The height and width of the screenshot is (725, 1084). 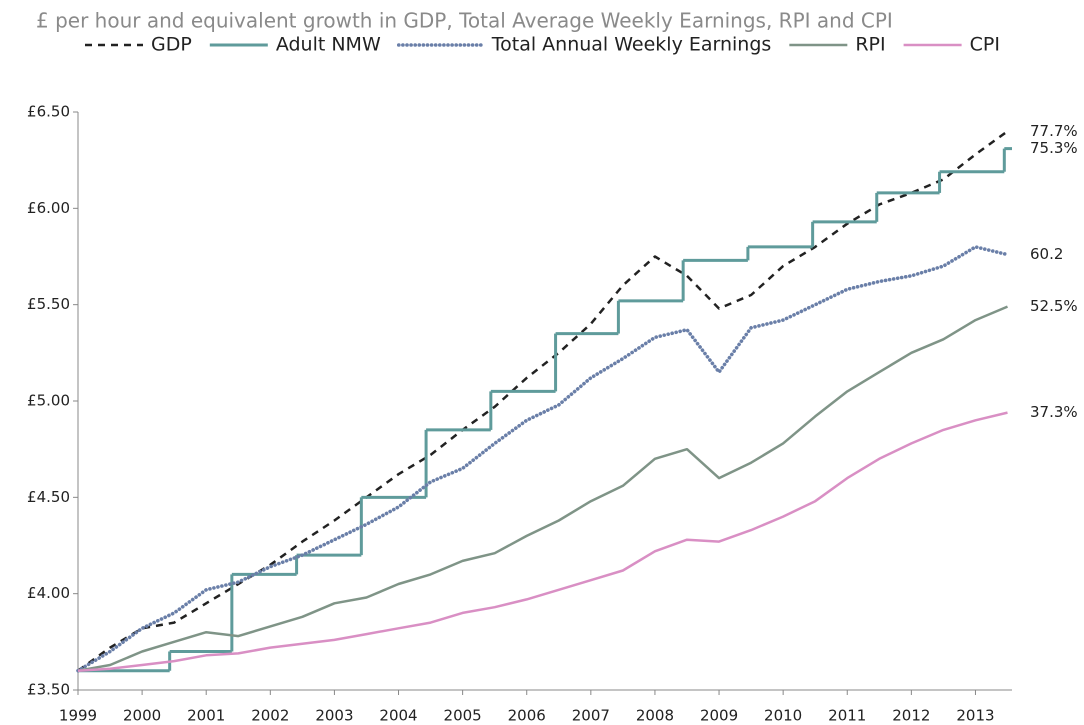 I want to click on x-tick-label: 2010, so click(x=783, y=716).